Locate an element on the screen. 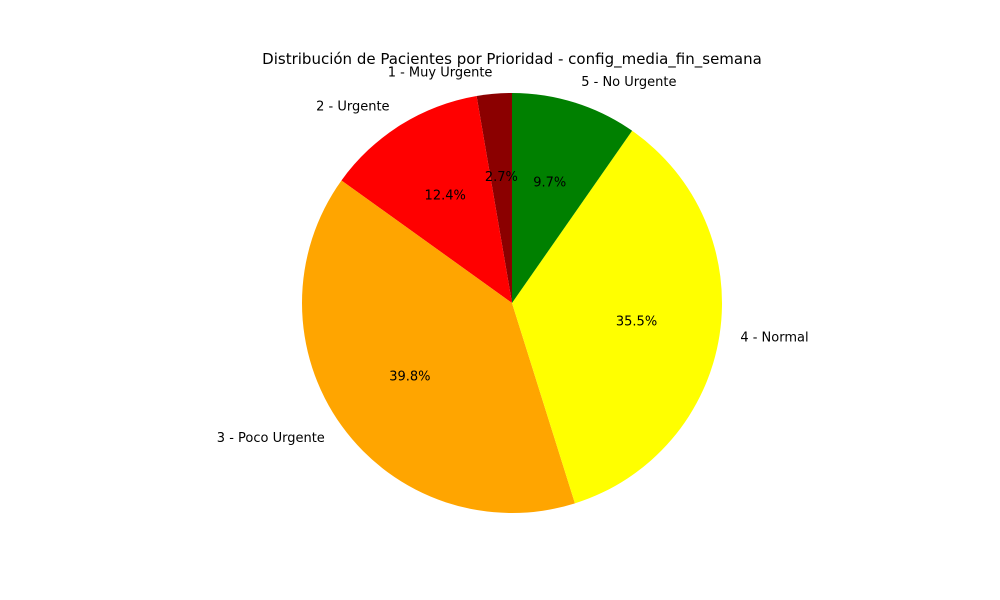 This screenshot has width=1000, height=600. slice-percent-5: 9.7% is located at coordinates (549, 182).